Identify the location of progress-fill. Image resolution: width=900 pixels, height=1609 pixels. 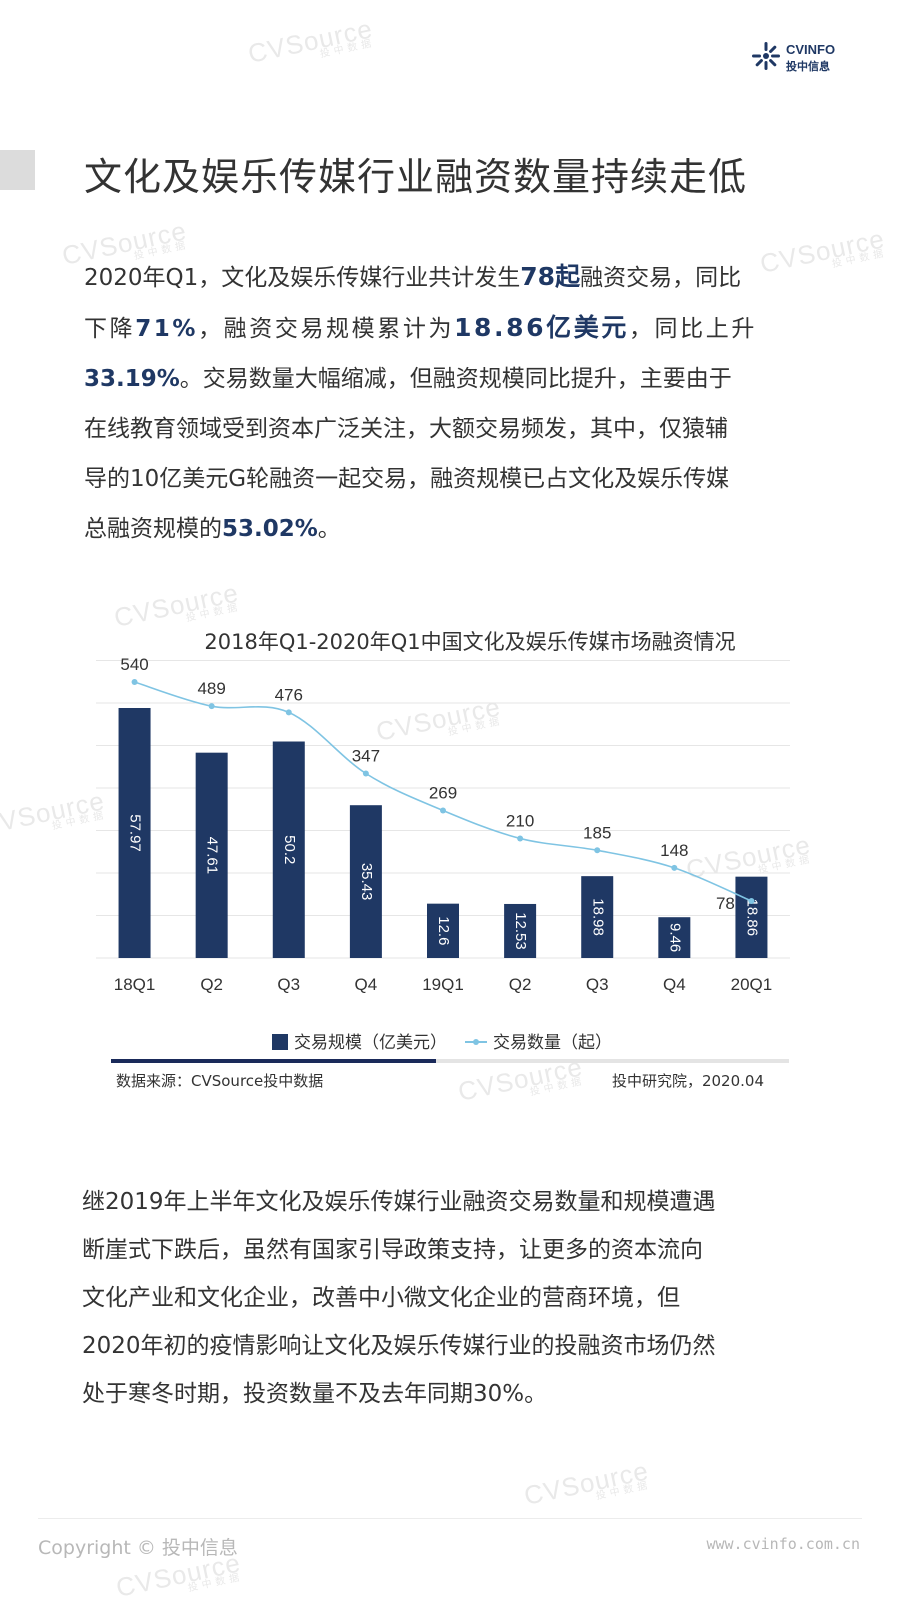
(274, 1061).